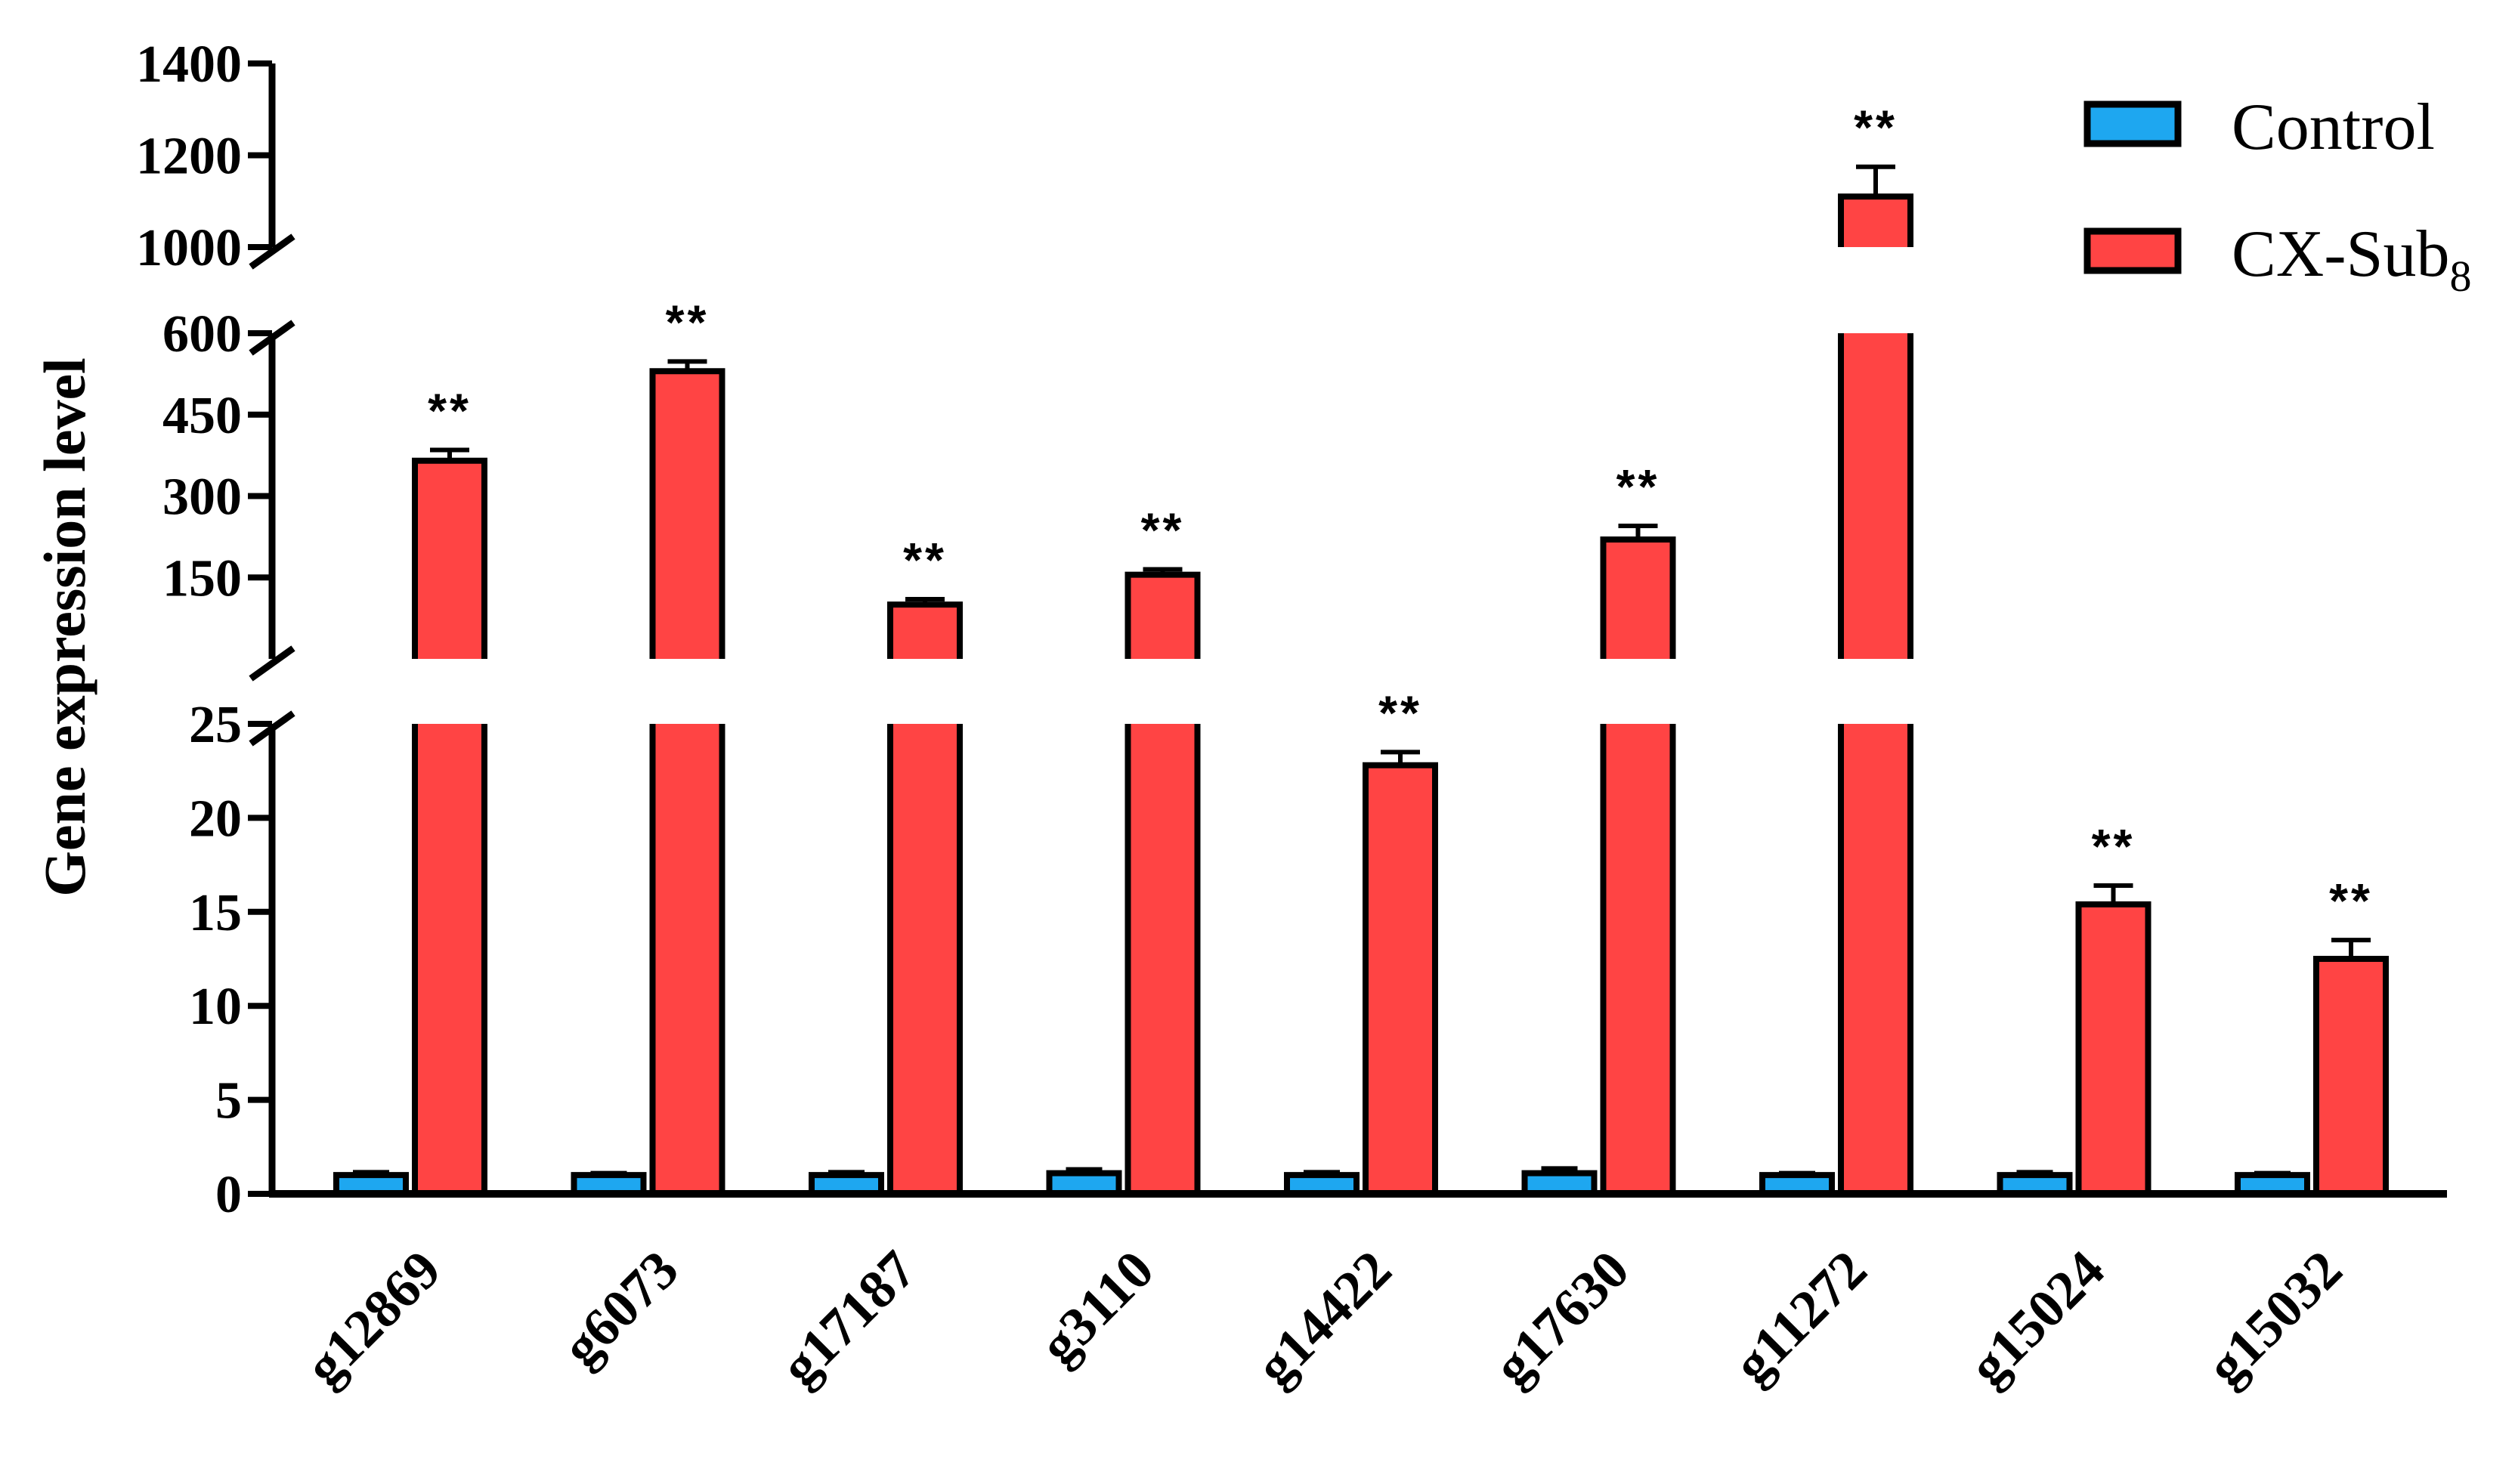 This screenshot has height=1484, width=2515. What do you see at coordinates (2461, 276) in the screenshot?
I see `legend-label-cx-sub8-subscript: 8` at bounding box center [2461, 276].